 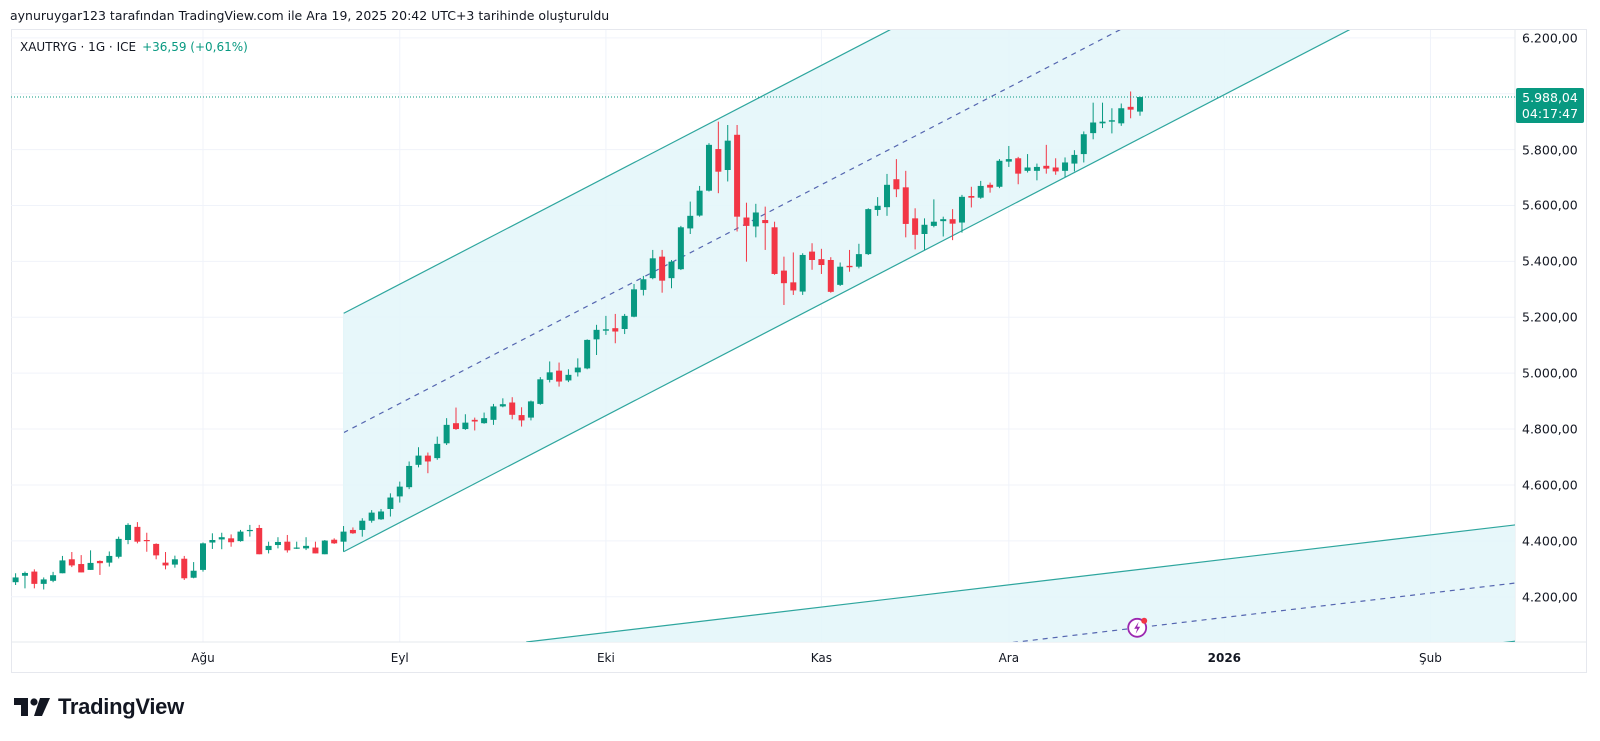 What do you see at coordinates (1550, 261) in the screenshot?
I see `price-tick: 5.400,00` at bounding box center [1550, 261].